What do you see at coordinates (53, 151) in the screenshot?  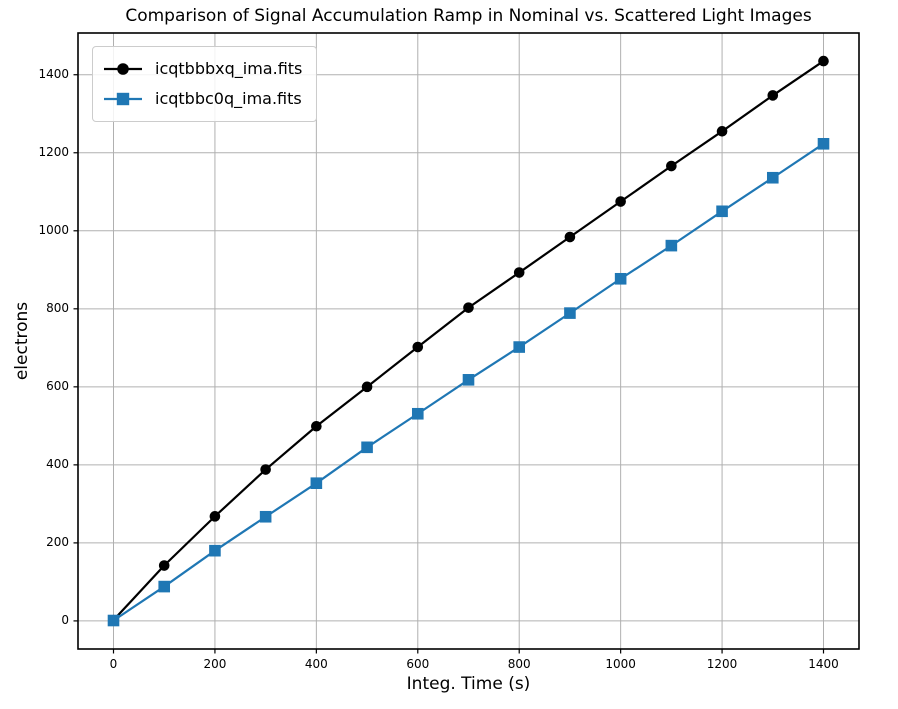 I see `y-tick-label: 1200` at bounding box center [53, 151].